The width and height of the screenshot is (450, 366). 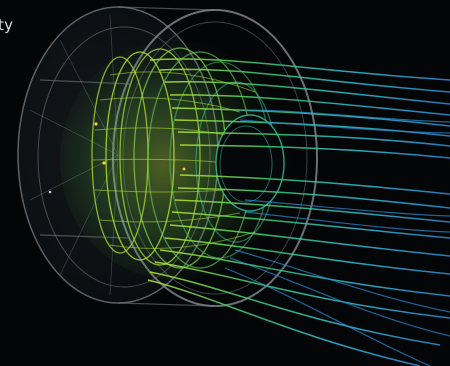 I want to click on mesh-nodes, so click(x=117, y=158).